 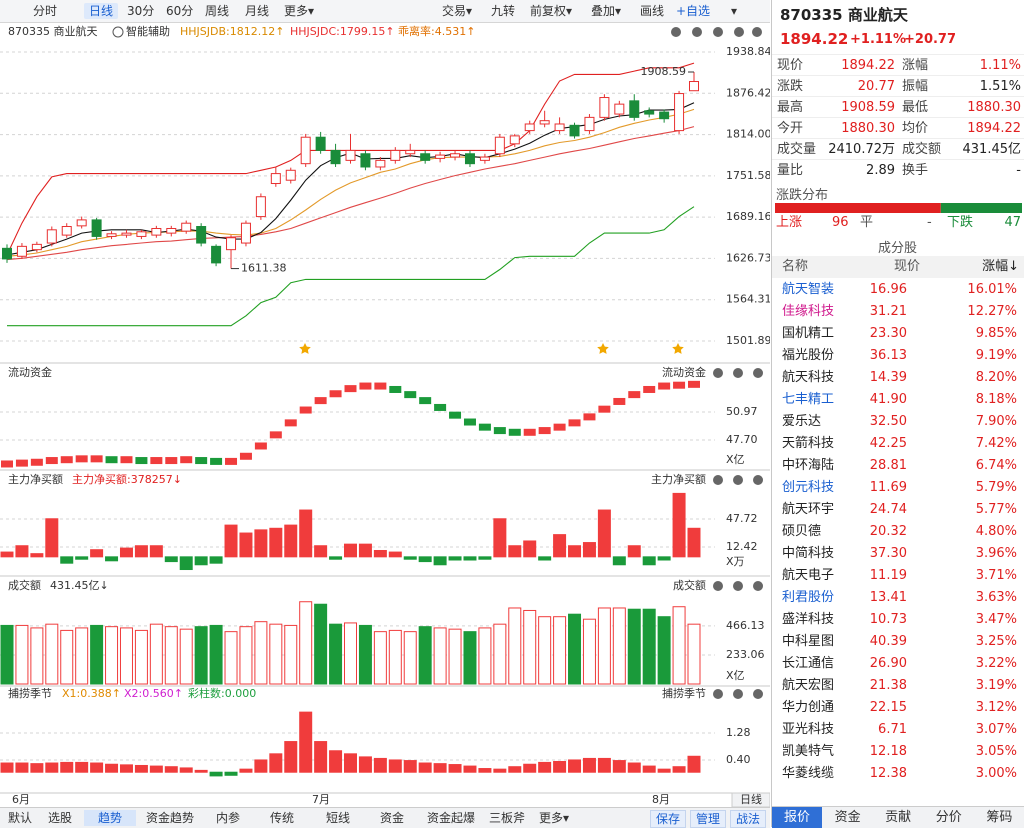 What do you see at coordinates (898, 334) in the screenshot?
I see `constituent-row: 国机精工 23.30 9.85%` at bounding box center [898, 334].